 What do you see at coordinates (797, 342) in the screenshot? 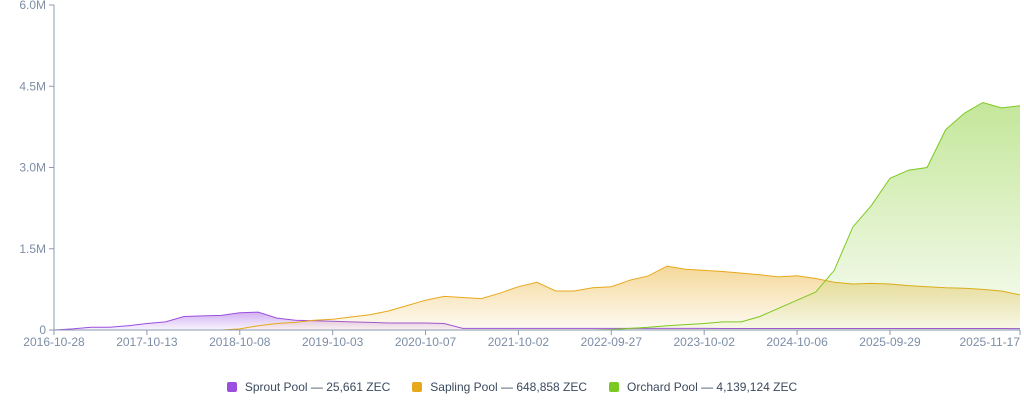
I see `x-tick-label: 2024-10-06` at bounding box center [797, 342].